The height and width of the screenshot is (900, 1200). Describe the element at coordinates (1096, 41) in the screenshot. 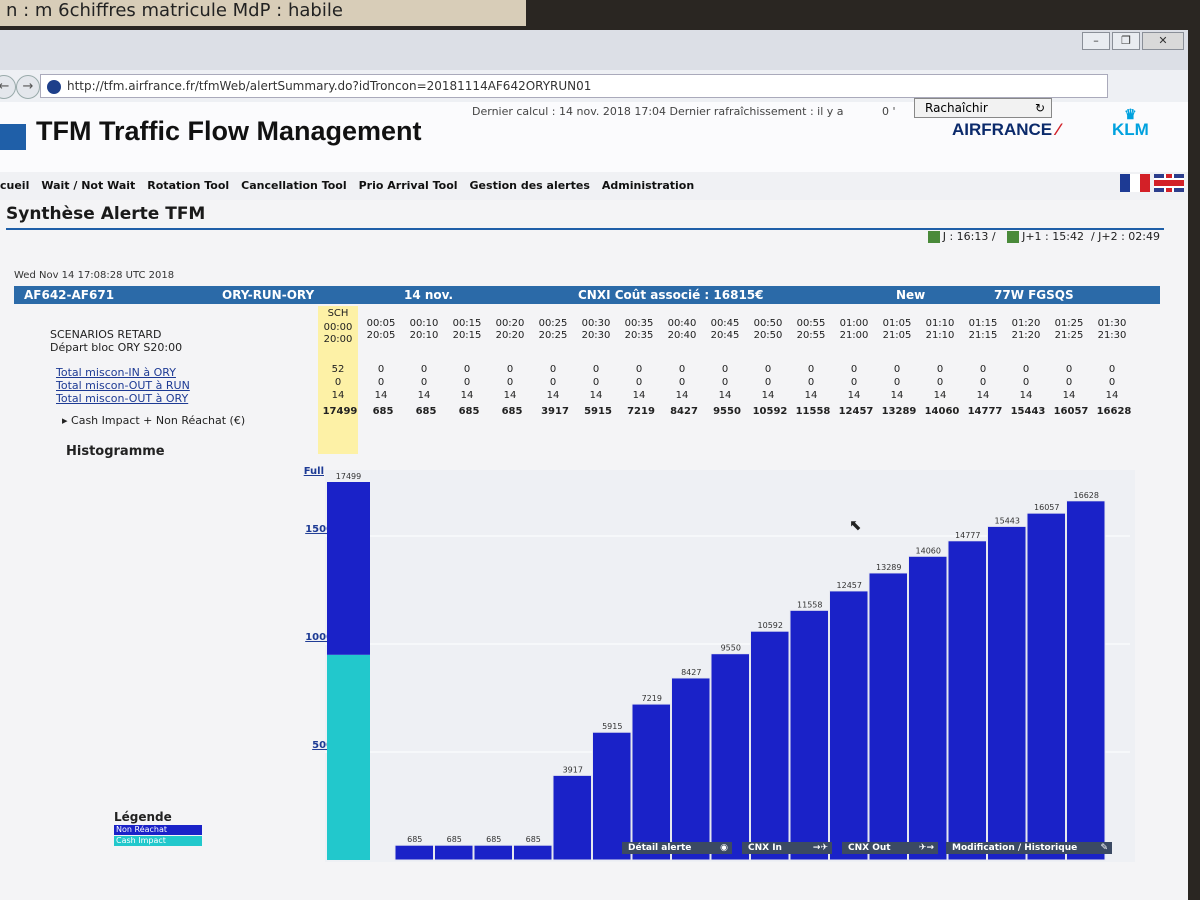

I see `minimize-icon: –` at that location.